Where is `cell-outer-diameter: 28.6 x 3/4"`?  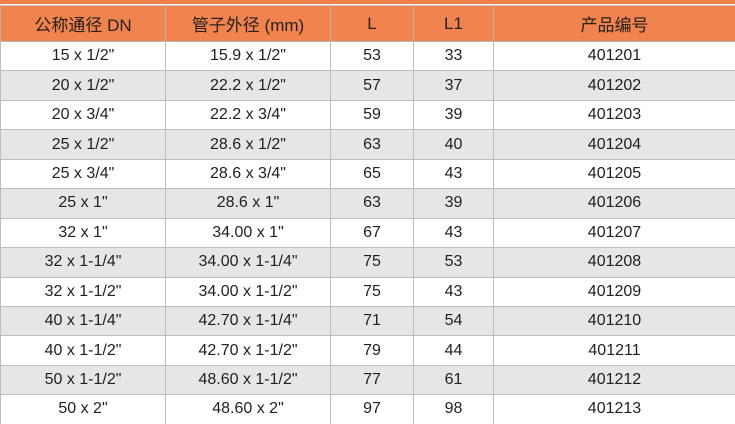
cell-outer-diameter: 28.6 x 3/4" is located at coordinates (248, 174).